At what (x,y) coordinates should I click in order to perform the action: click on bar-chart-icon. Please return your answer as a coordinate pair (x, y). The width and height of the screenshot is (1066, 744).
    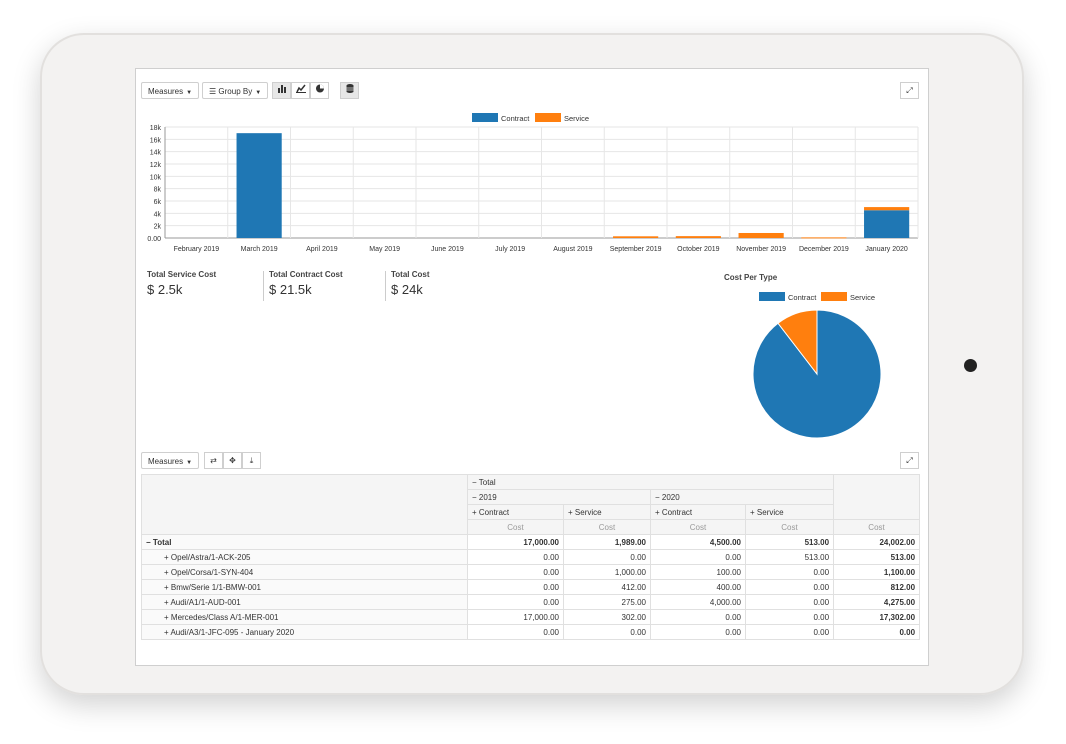
    Looking at the image, I should click on (281, 89).